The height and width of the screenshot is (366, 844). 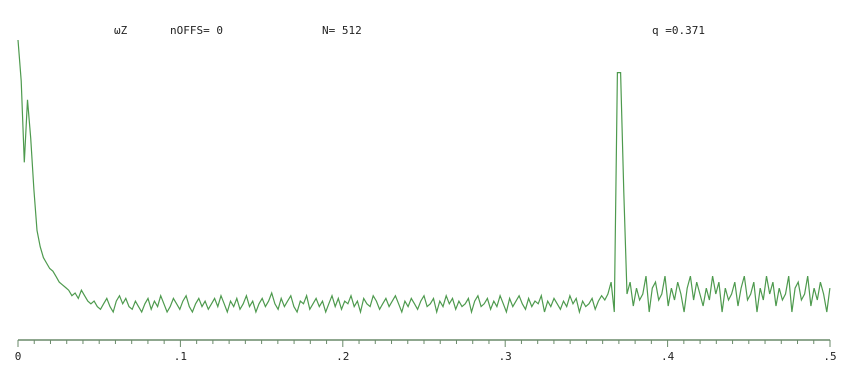 What do you see at coordinates (180, 356) in the screenshot?
I see `x-tick-label: .1` at bounding box center [180, 356].